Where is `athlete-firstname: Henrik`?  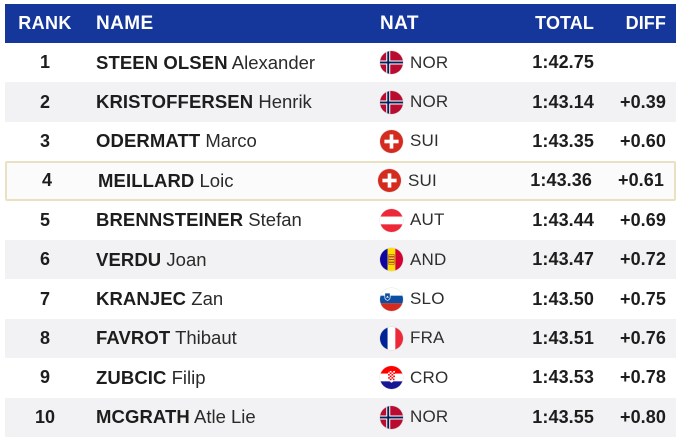
athlete-firstname: Henrik is located at coordinates (282, 102).